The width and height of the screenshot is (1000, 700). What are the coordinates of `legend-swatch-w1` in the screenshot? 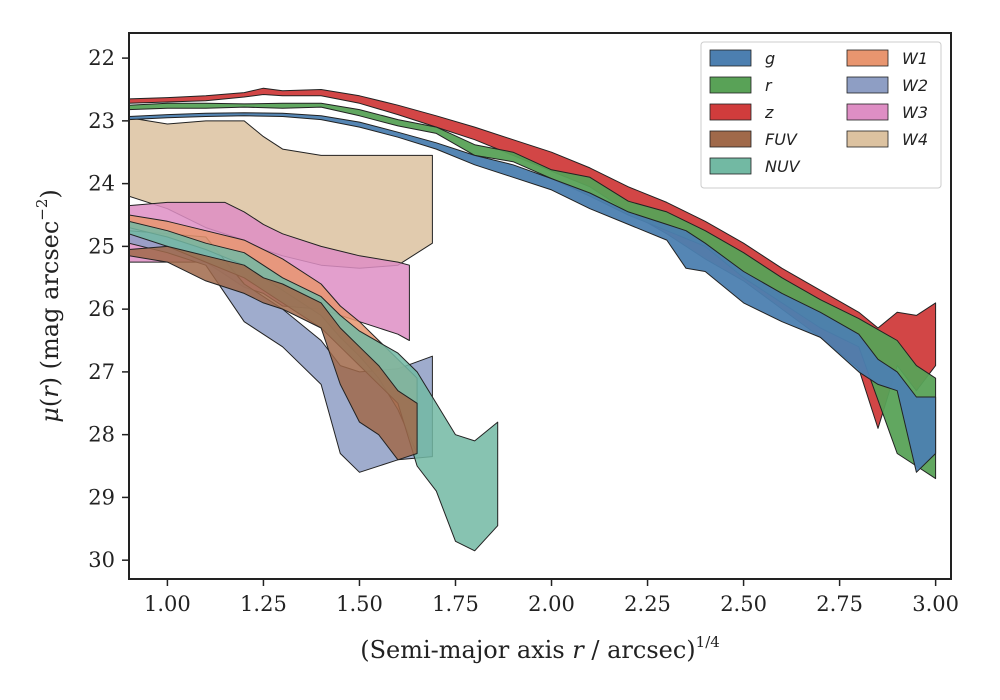 It's located at (867, 58).